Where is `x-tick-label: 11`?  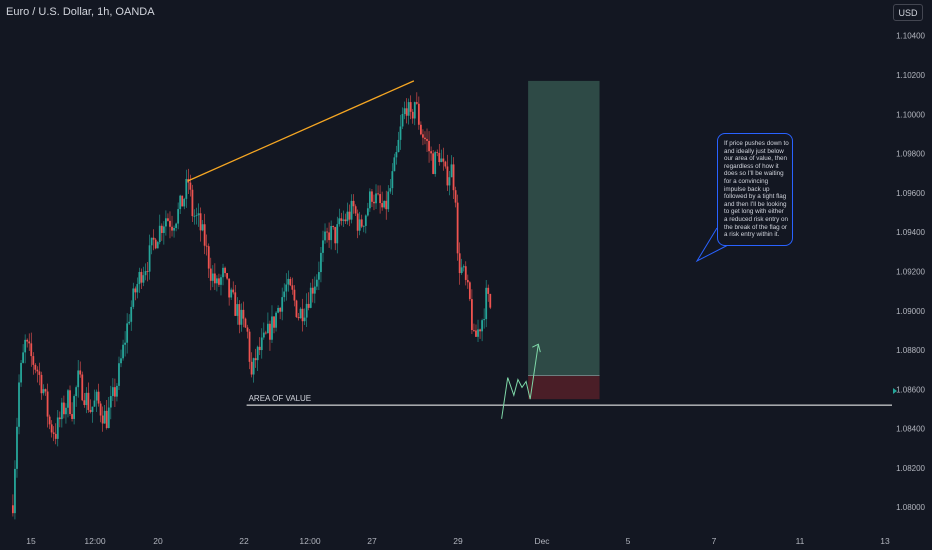
x-tick-label: 11 is located at coordinates (800, 541).